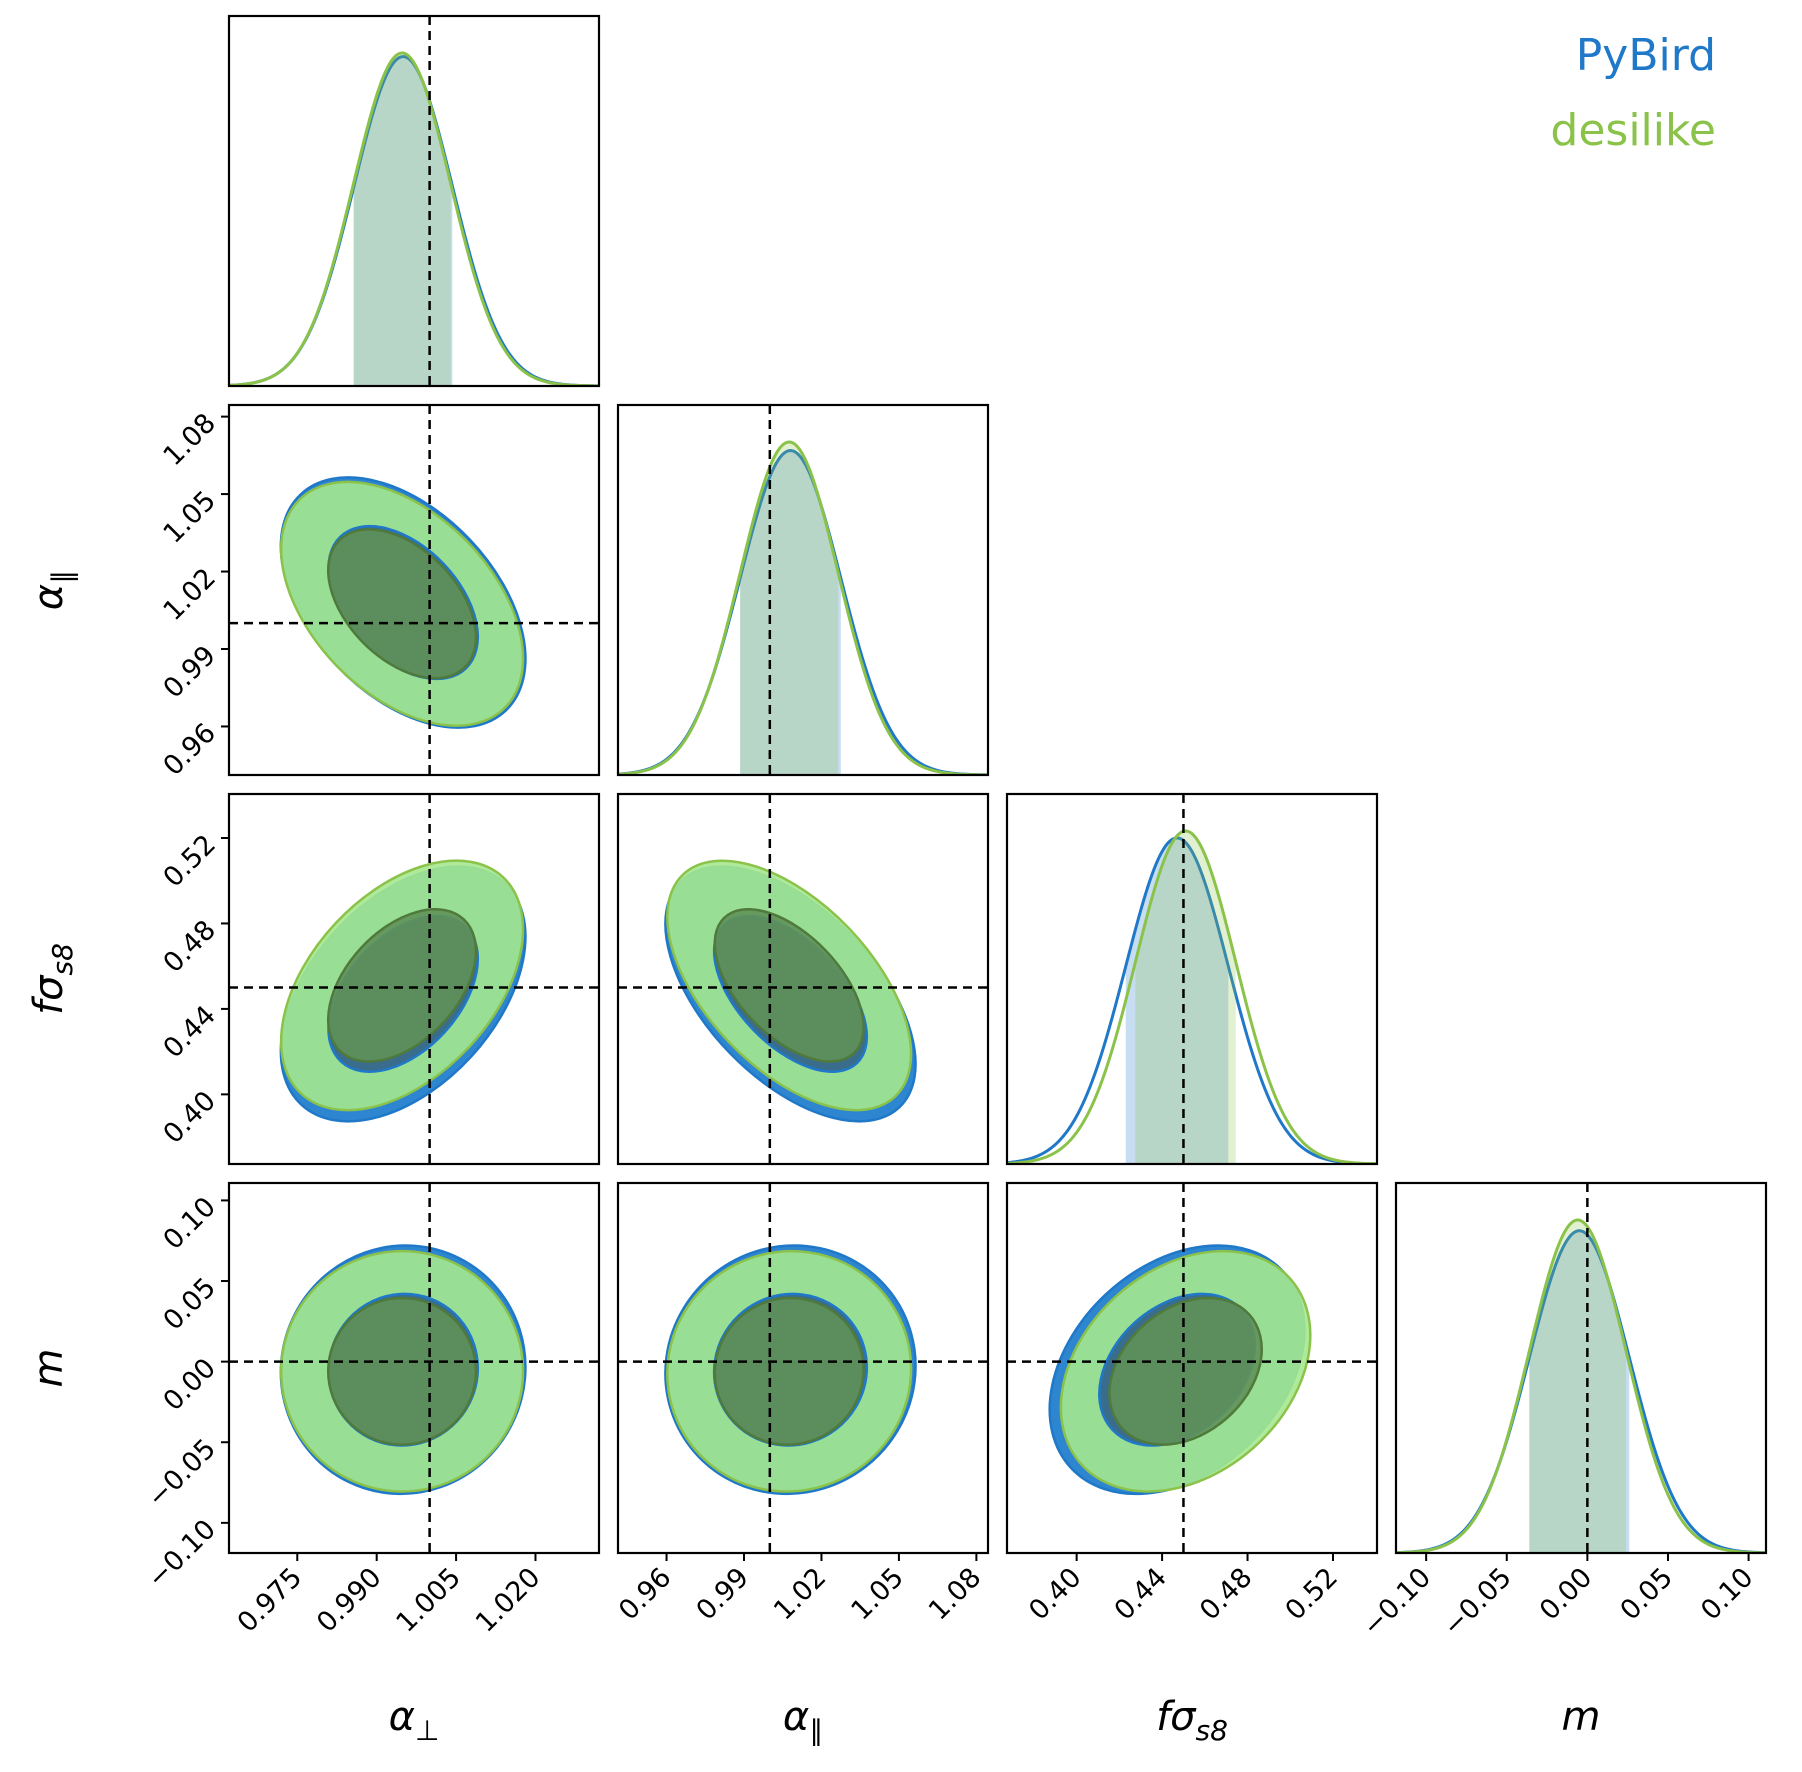 This screenshot has height=1772, width=1802. What do you see at coordinates (190, 749) in the screenshot?
I see `y-tick-label: 0.96` at bounding box center [190, 749].